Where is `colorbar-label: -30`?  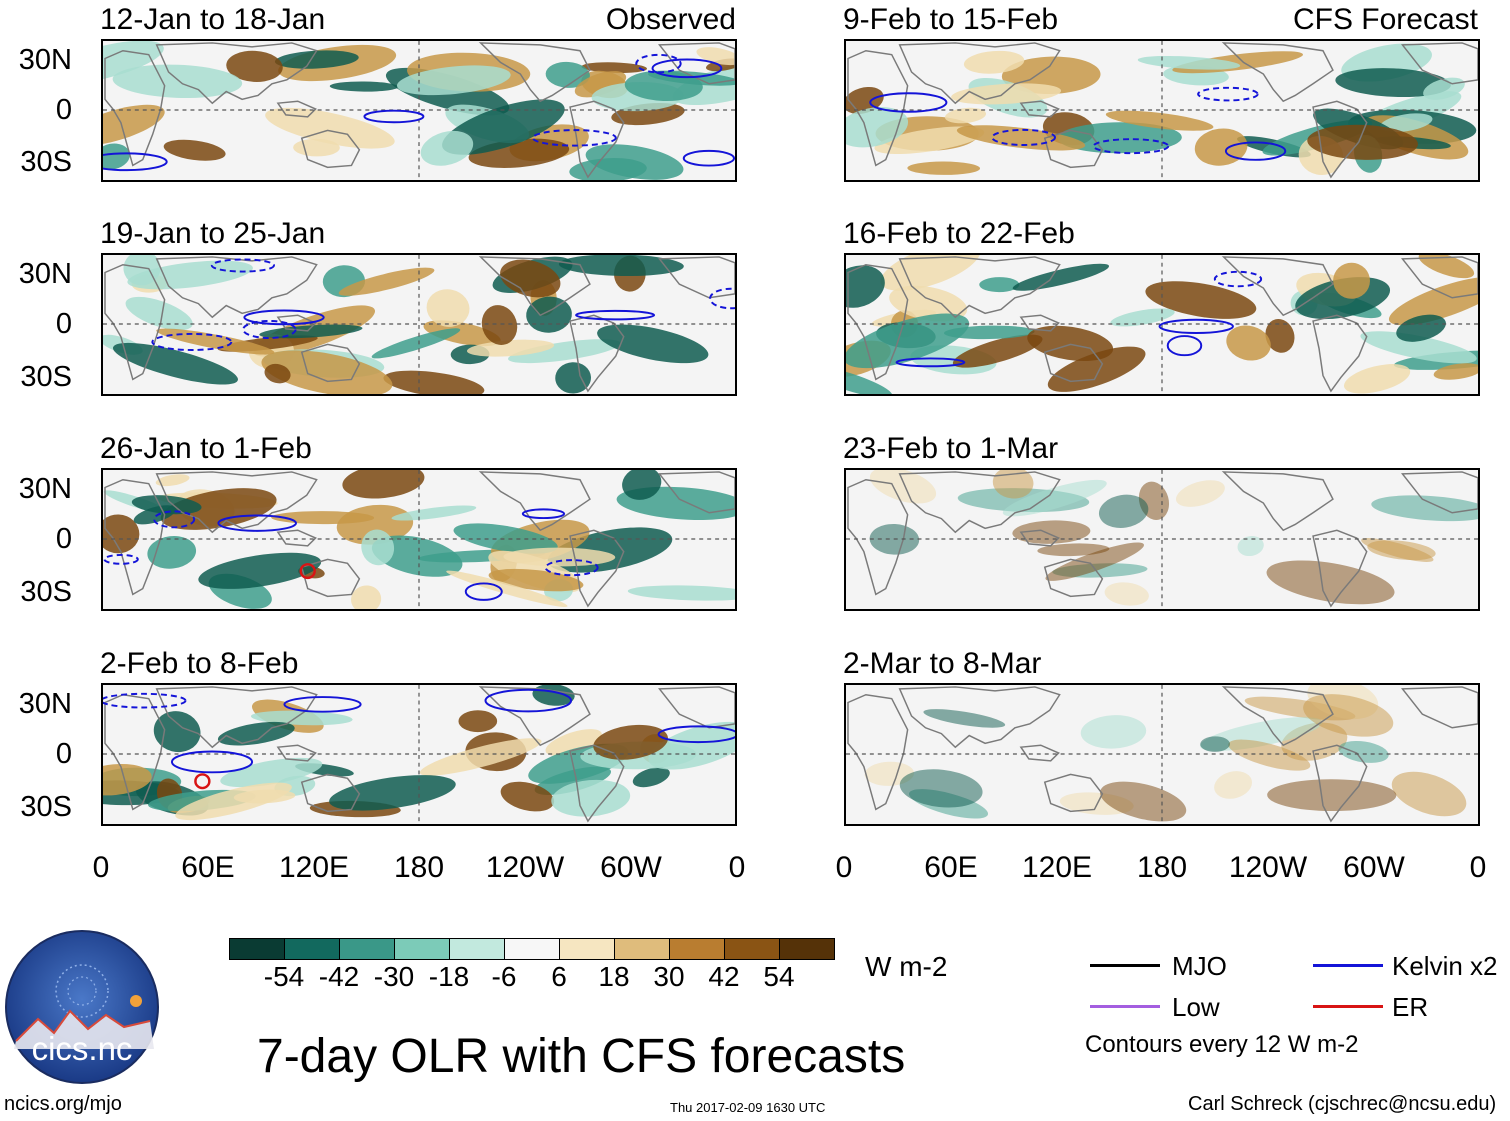 colorbar-label: -30 is located at coordinates (394, 976).